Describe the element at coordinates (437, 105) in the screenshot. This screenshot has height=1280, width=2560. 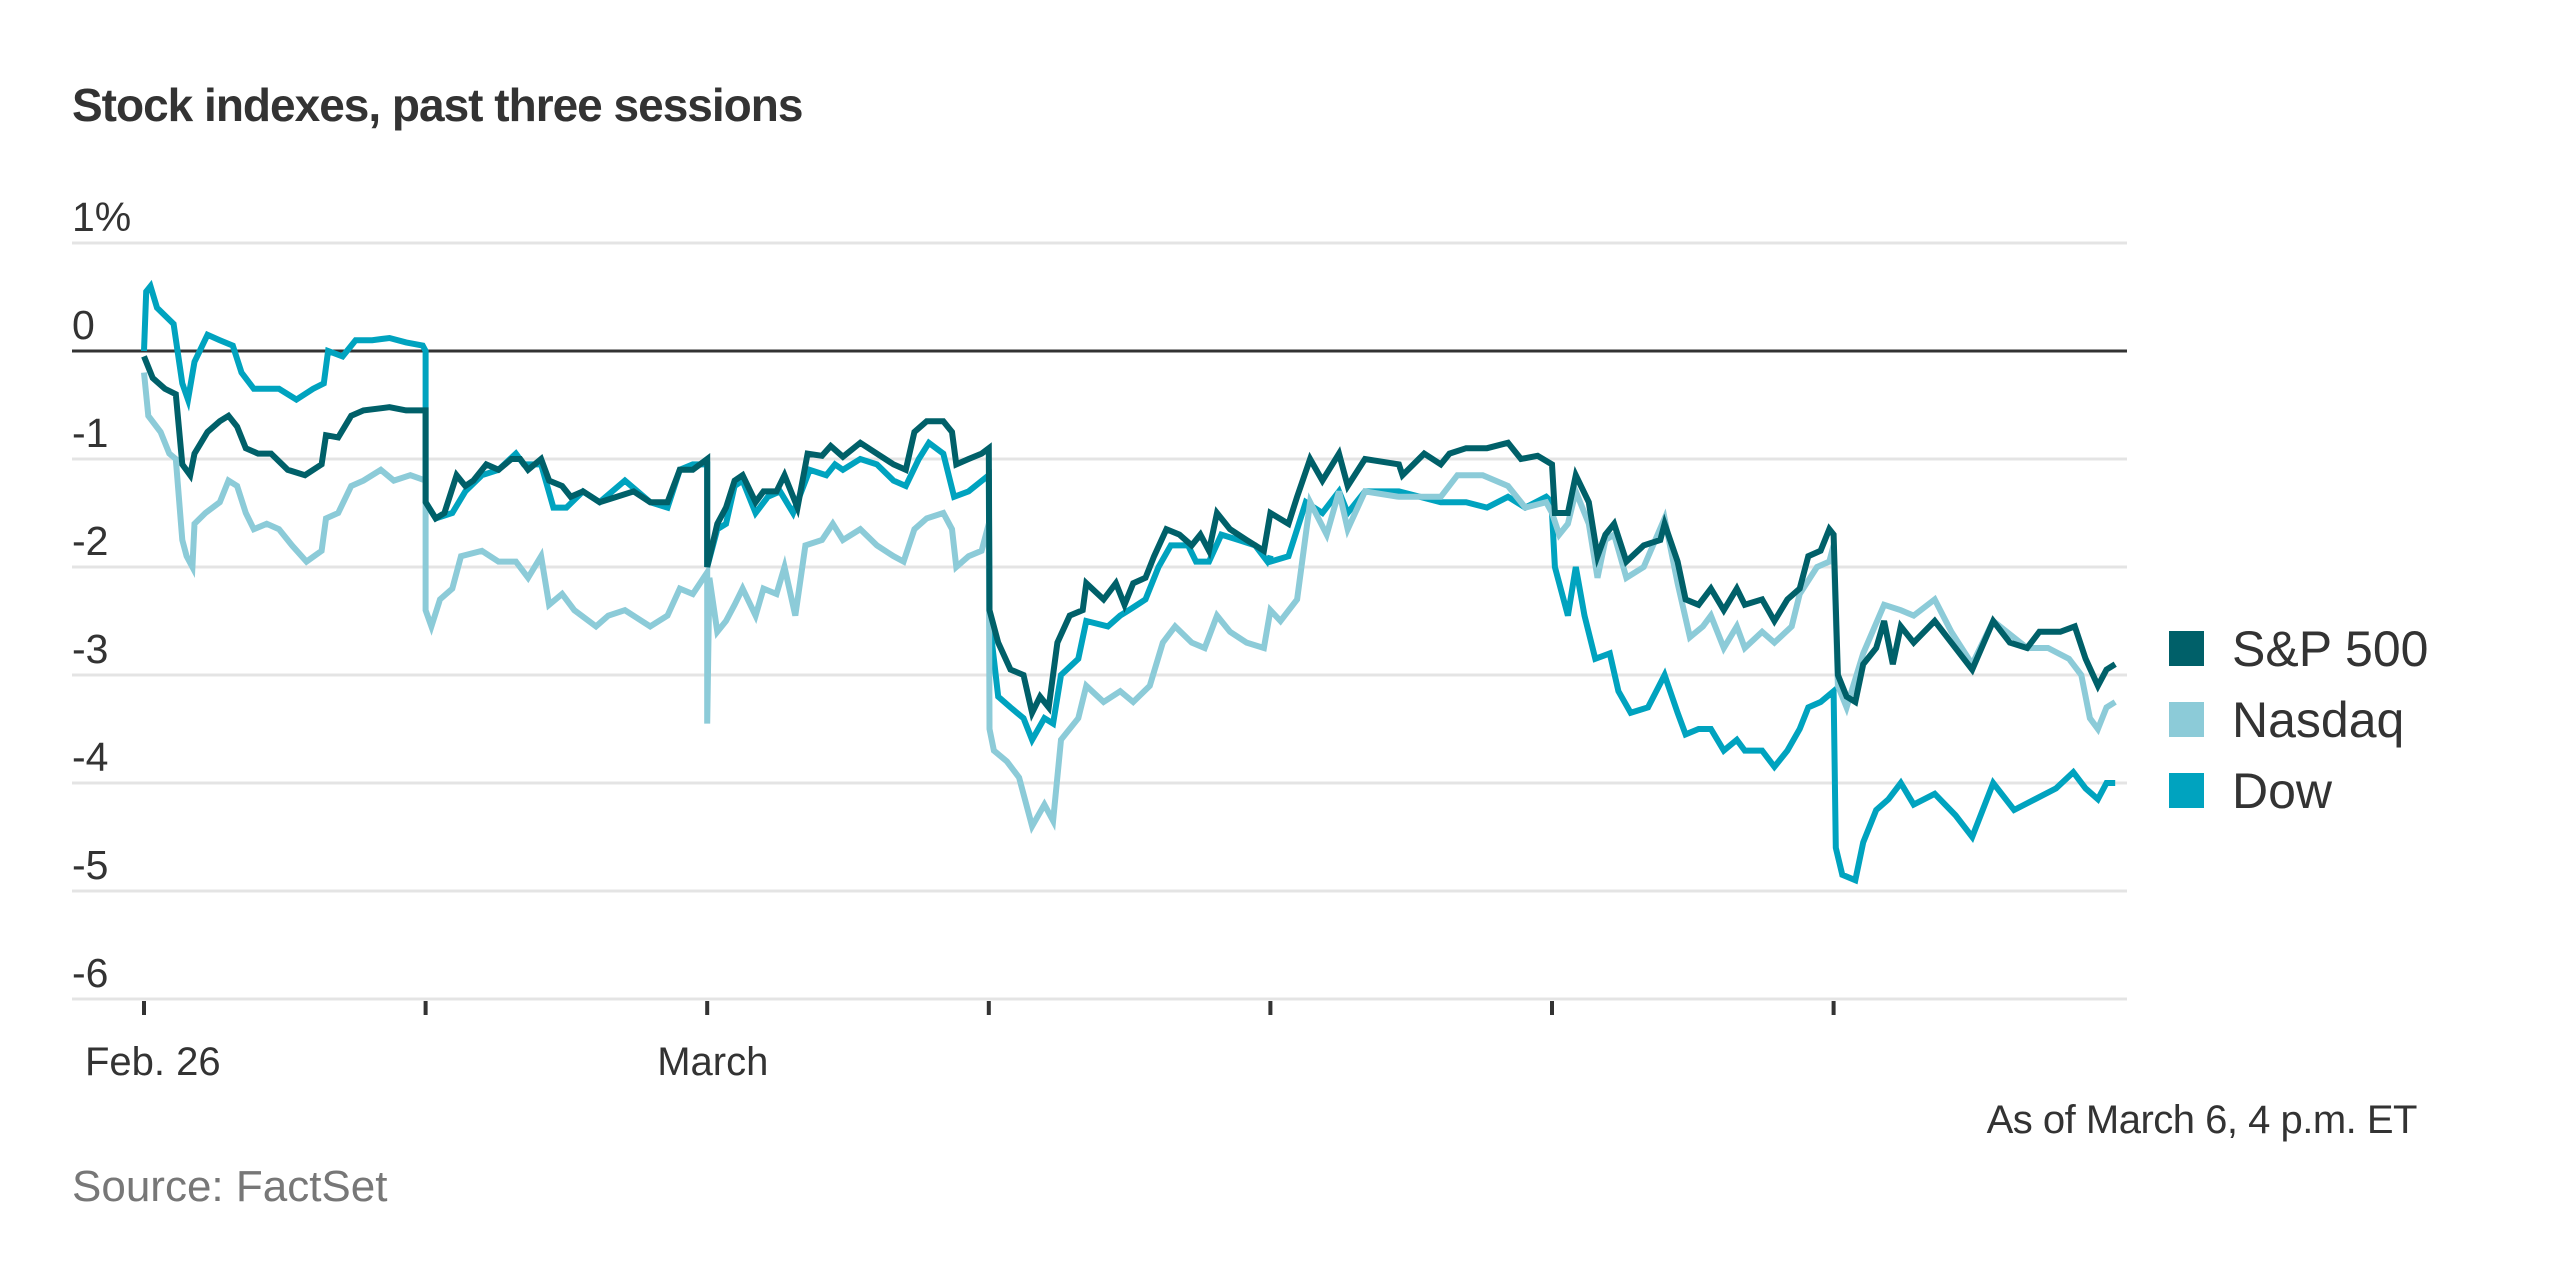
I see `chart-title: Stock indexes, past three sessions` at that location.